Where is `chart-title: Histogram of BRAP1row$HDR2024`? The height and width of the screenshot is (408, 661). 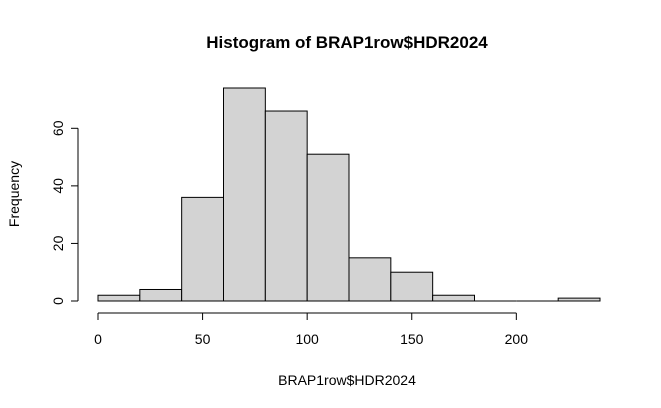 chart-title: Histogram of BRAP1row$HDR2024 is located at coordinates (347, 42).